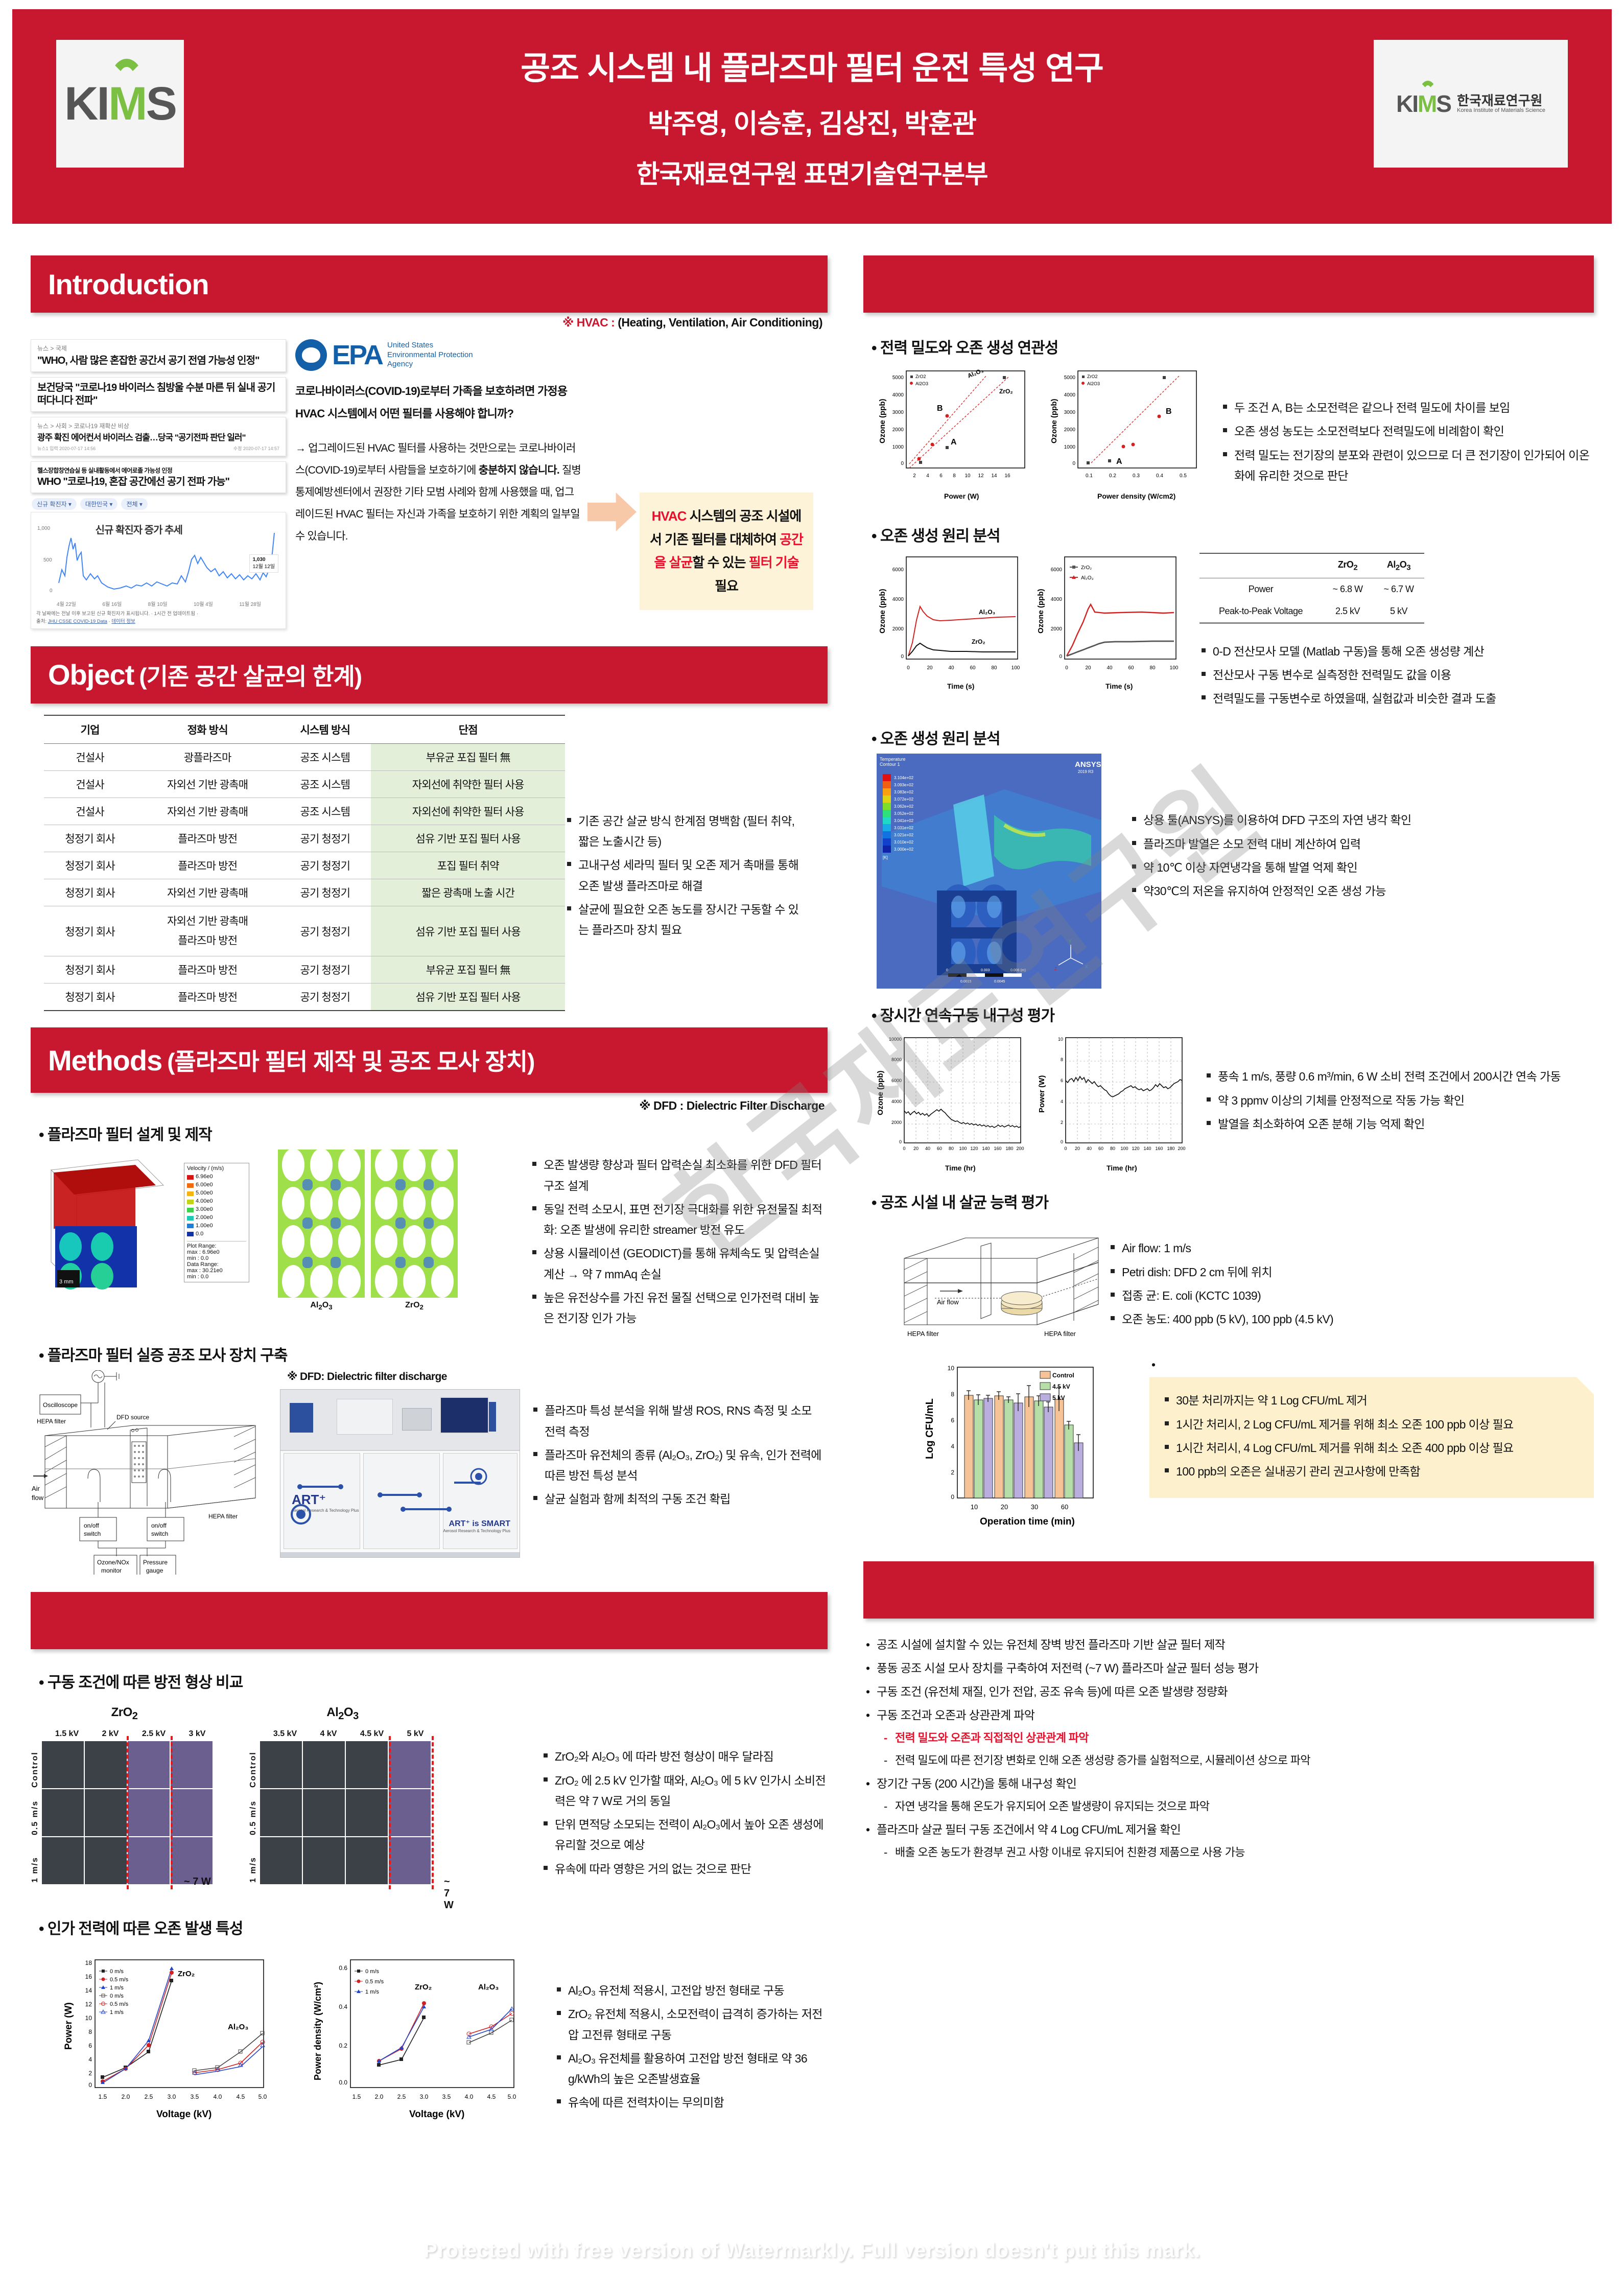 This screenshot has height=2296, width=1624. What do you see at coordinates (351, 1061) in the screenshot?
I see `section-subtitle-methods: (플라즈마 필터 제작 및 공조 모사 장치)` at bounding box center [351, 1061].